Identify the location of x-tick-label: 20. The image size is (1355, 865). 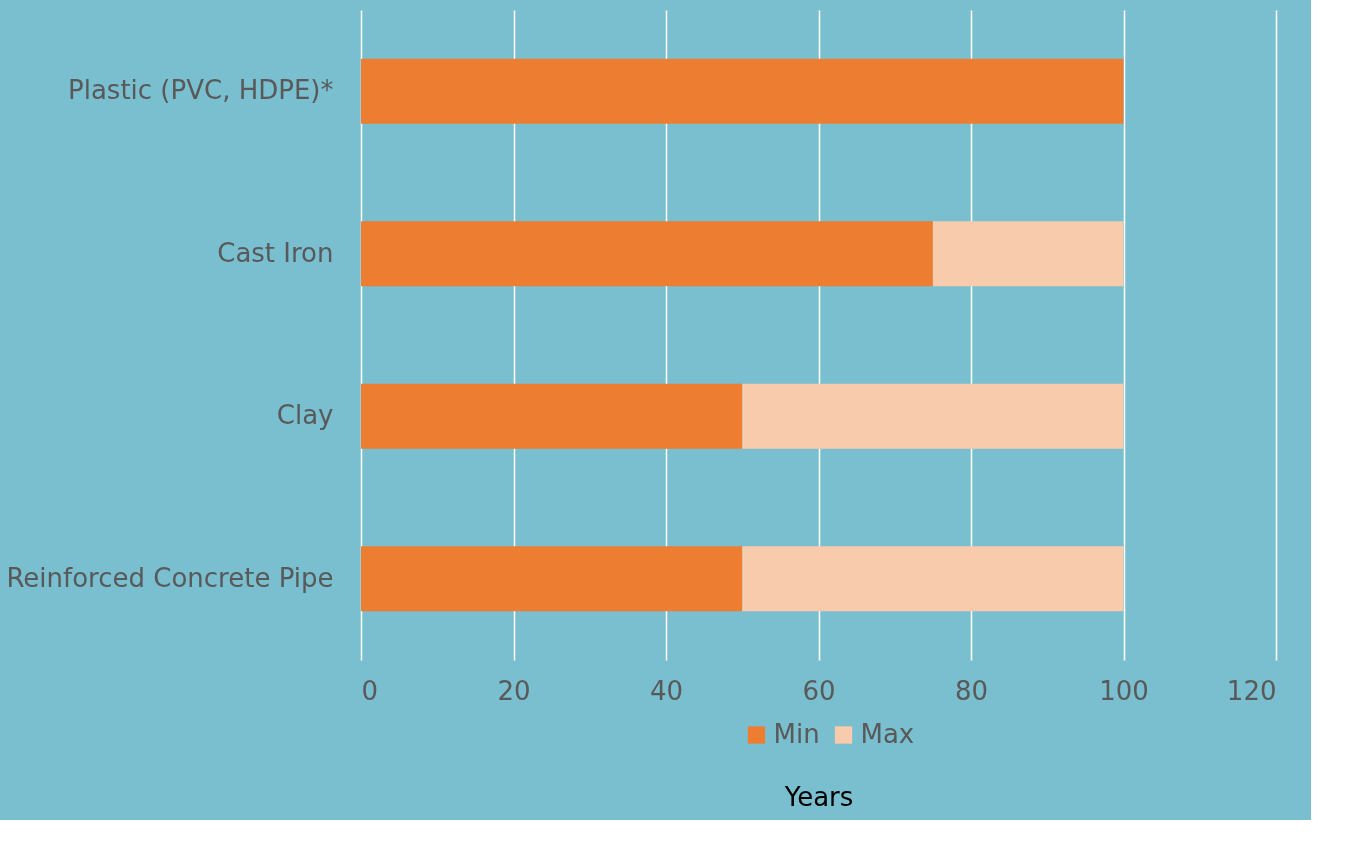
(514, 690).